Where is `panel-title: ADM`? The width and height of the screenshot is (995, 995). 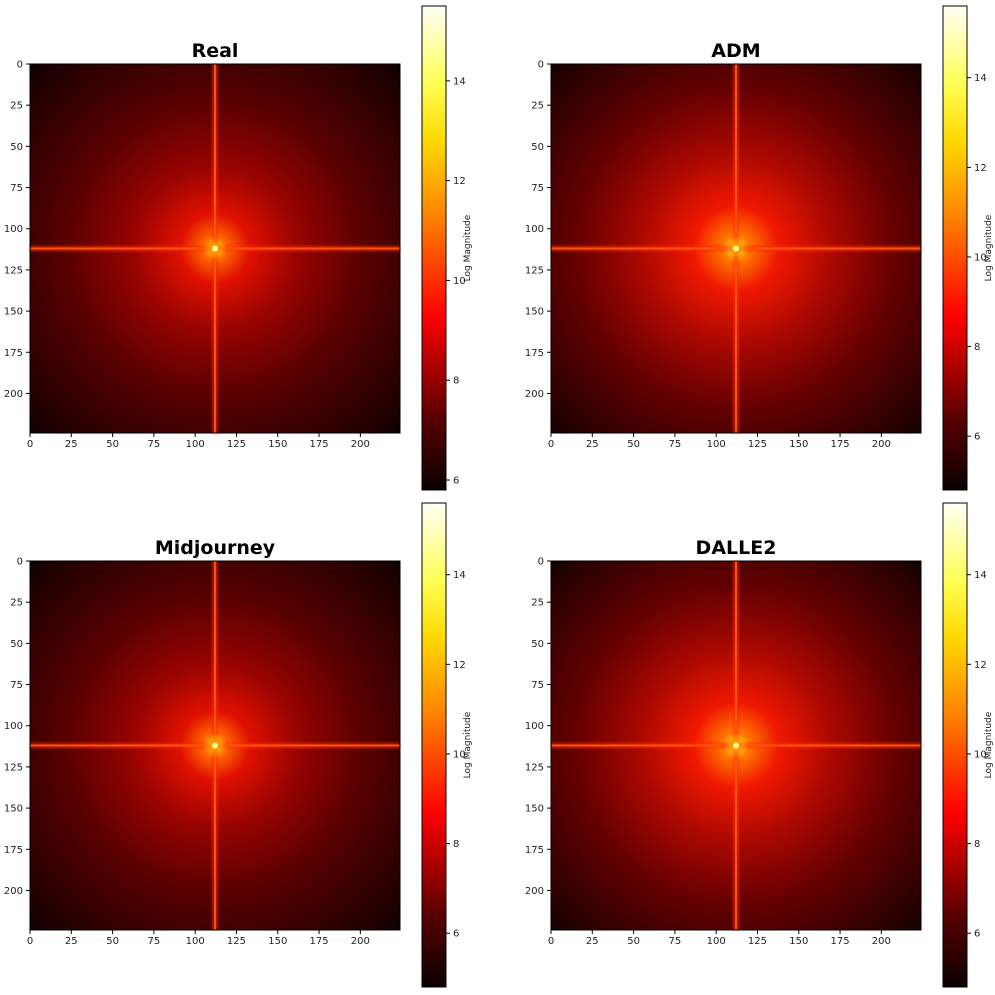
panel-title: ADM is located at coordinates (735, 51).